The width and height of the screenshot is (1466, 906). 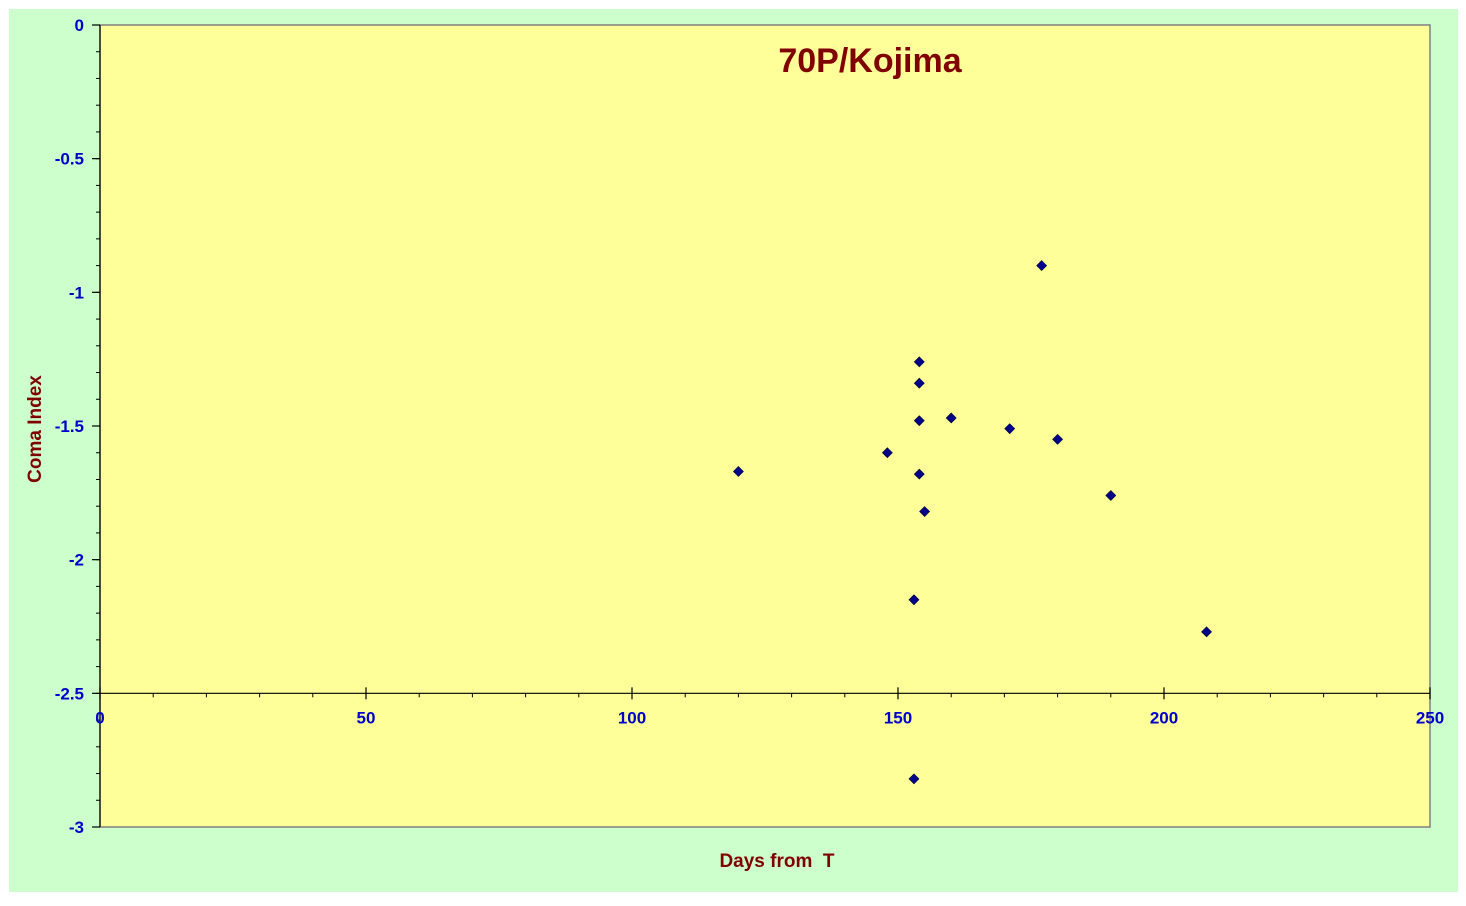 I want to click on y-tick-labels: 0 -0.5 -1 -1.5 -2 -2.5 -3, so click(x=69, y=426).